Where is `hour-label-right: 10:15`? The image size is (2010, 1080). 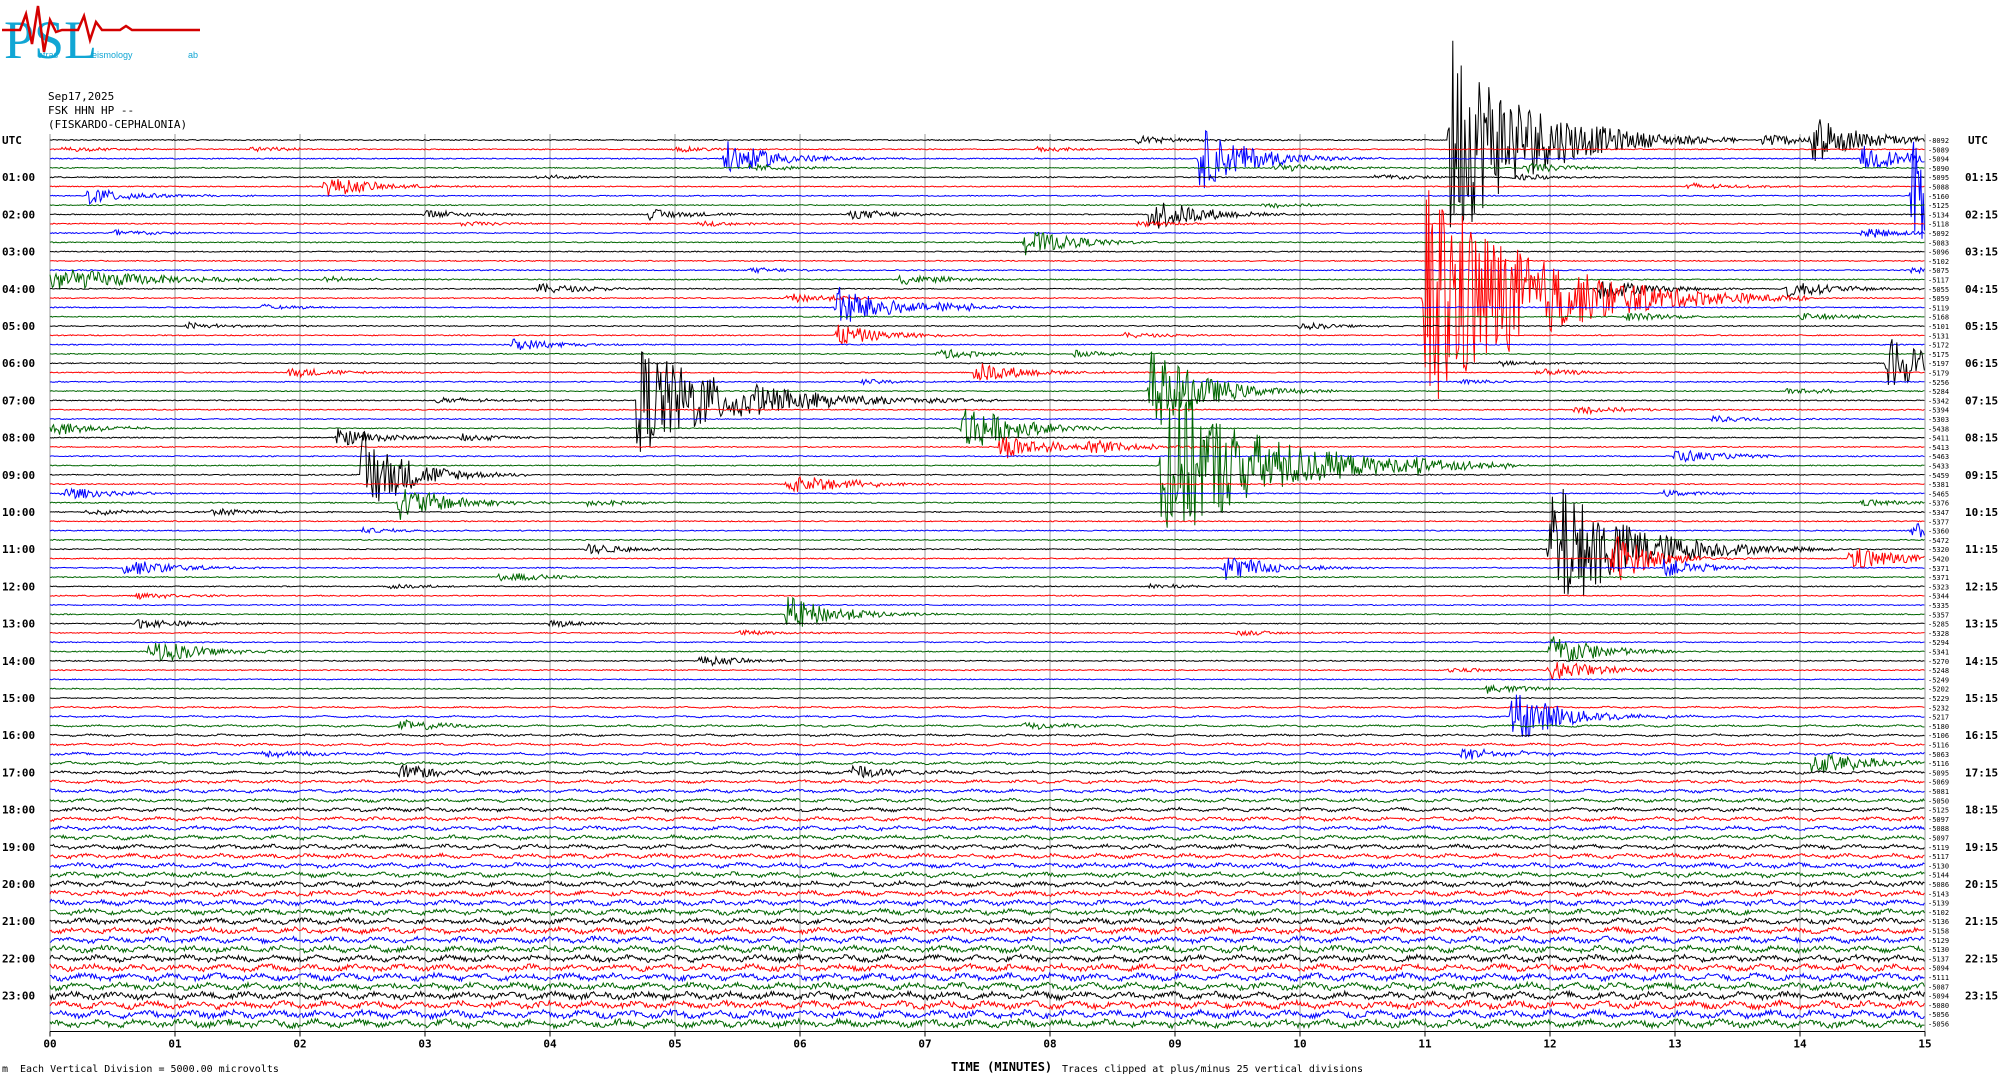 hour-label-right: 10:15 is located at coordinates (1981, 512).